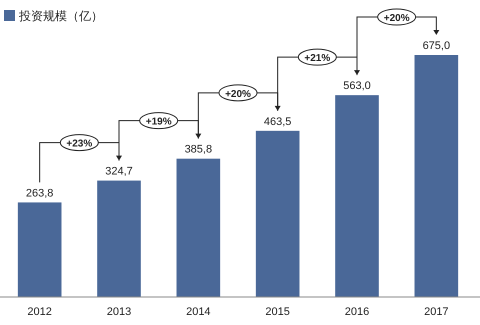  What do you see at coordinates (119, 312) in the screenshot?
I see `x-tick-label: 2013` at bounding box center [119, 312].